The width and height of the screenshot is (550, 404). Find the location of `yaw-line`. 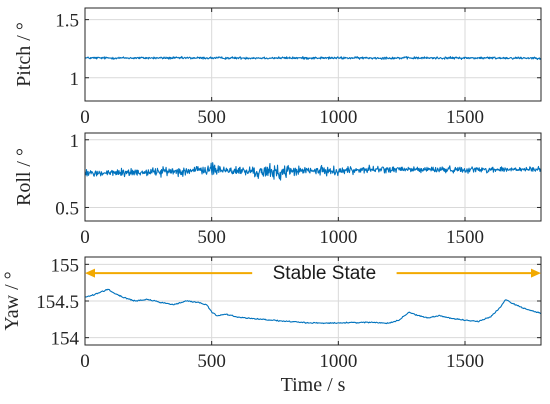

yaw-line is located at coordinates (313, 306).